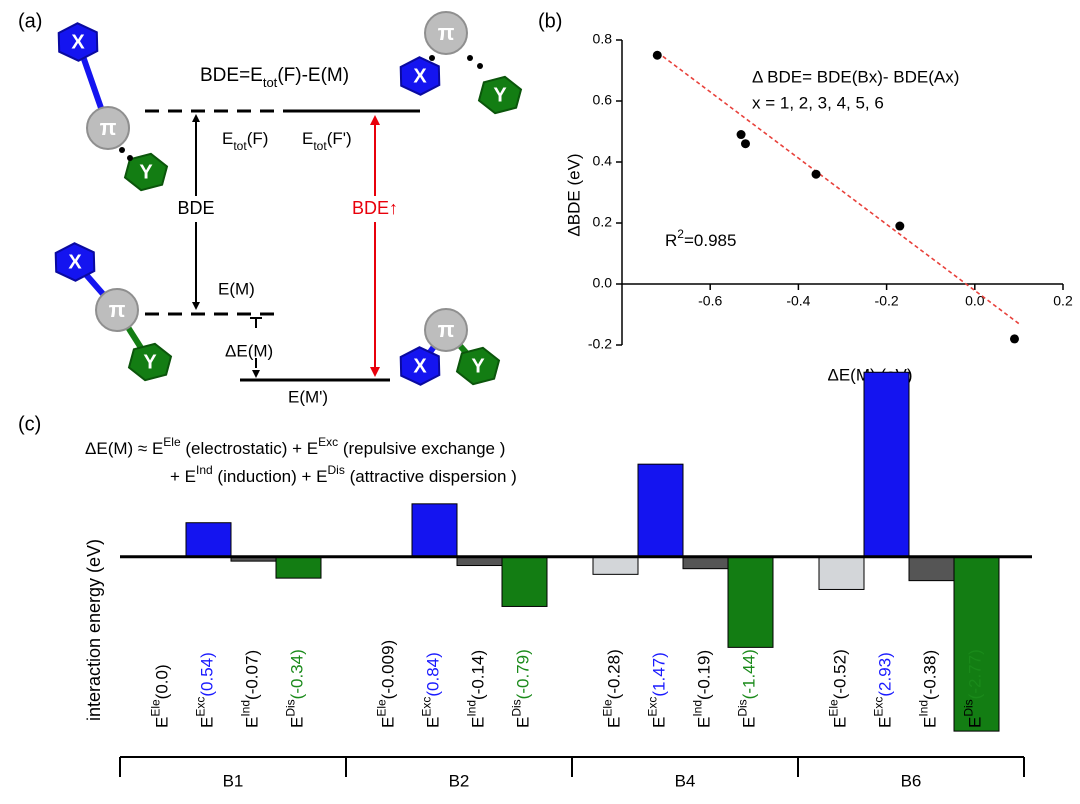  What do you see at coordinates (313, 75) in the screenshot?
I see `eq-part: (F)-E(M)` at bounding box center [313, 75].